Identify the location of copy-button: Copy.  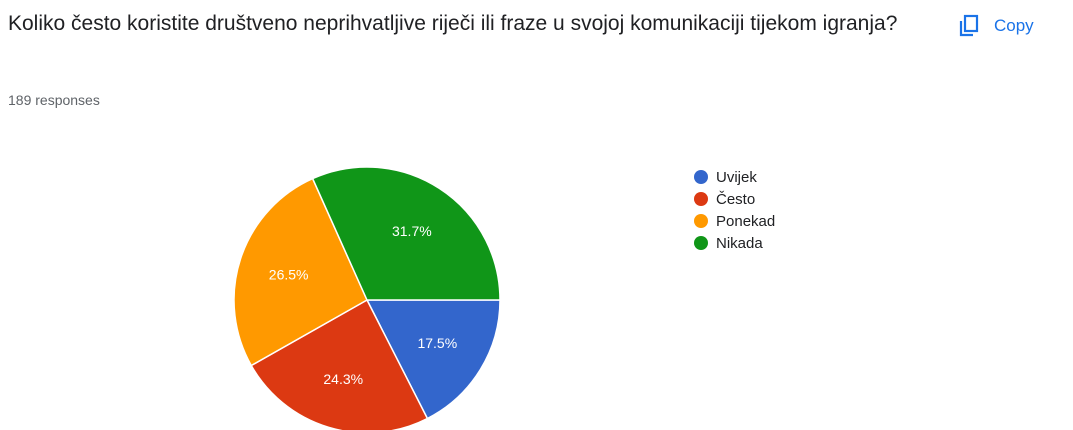
(996, 26).